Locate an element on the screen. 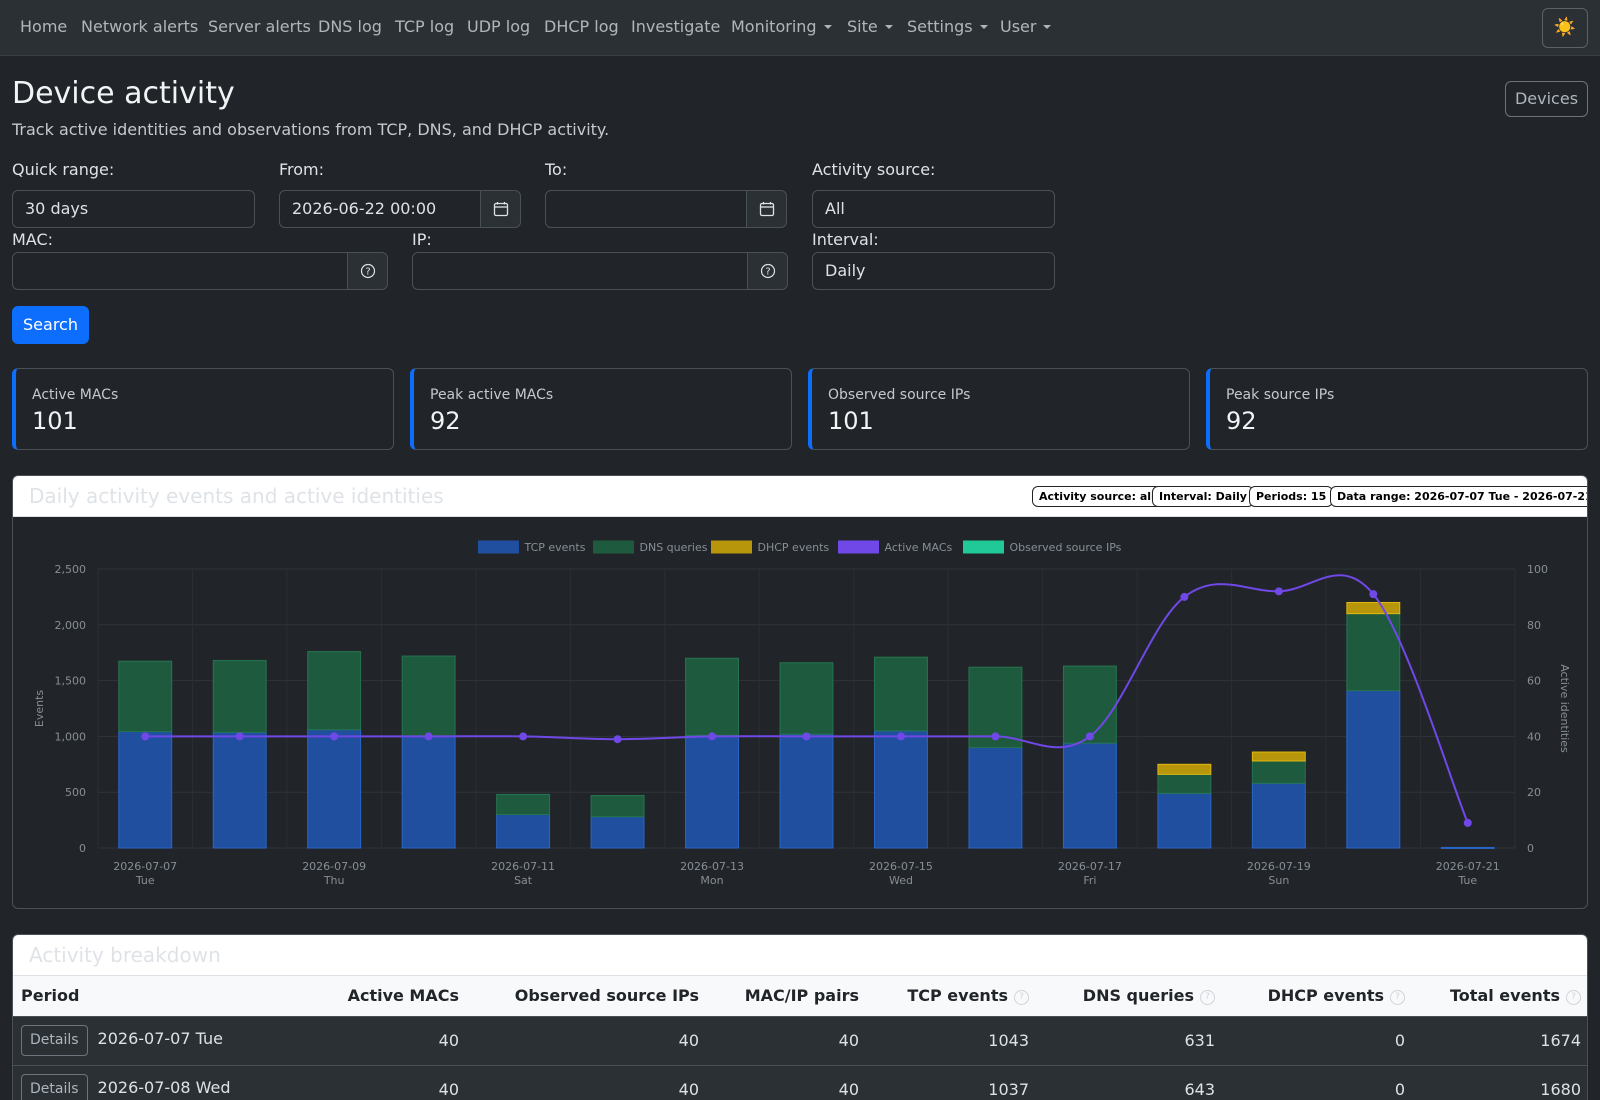 The image size is (1600, 1100). to-label: To: is located at coordinates (556, 169).